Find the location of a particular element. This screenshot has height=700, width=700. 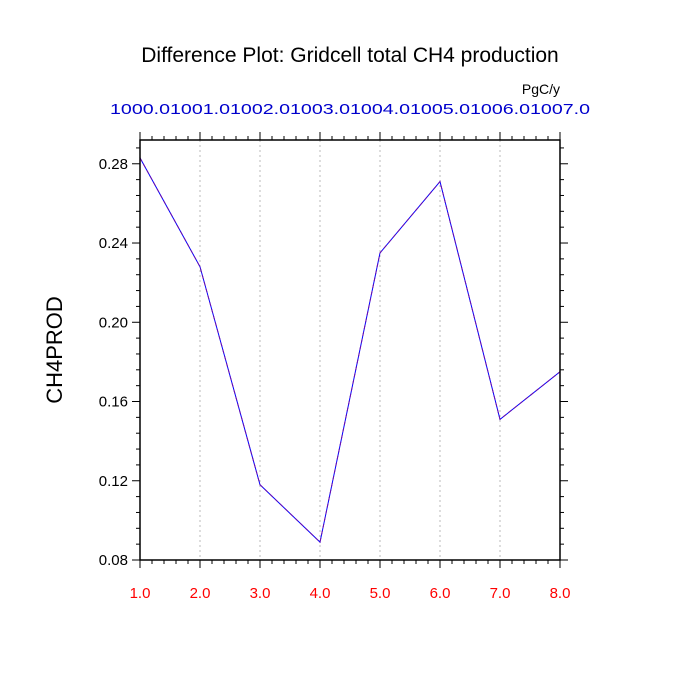

top-tick-label: 1002.0 is located at coordinates (260, 109).